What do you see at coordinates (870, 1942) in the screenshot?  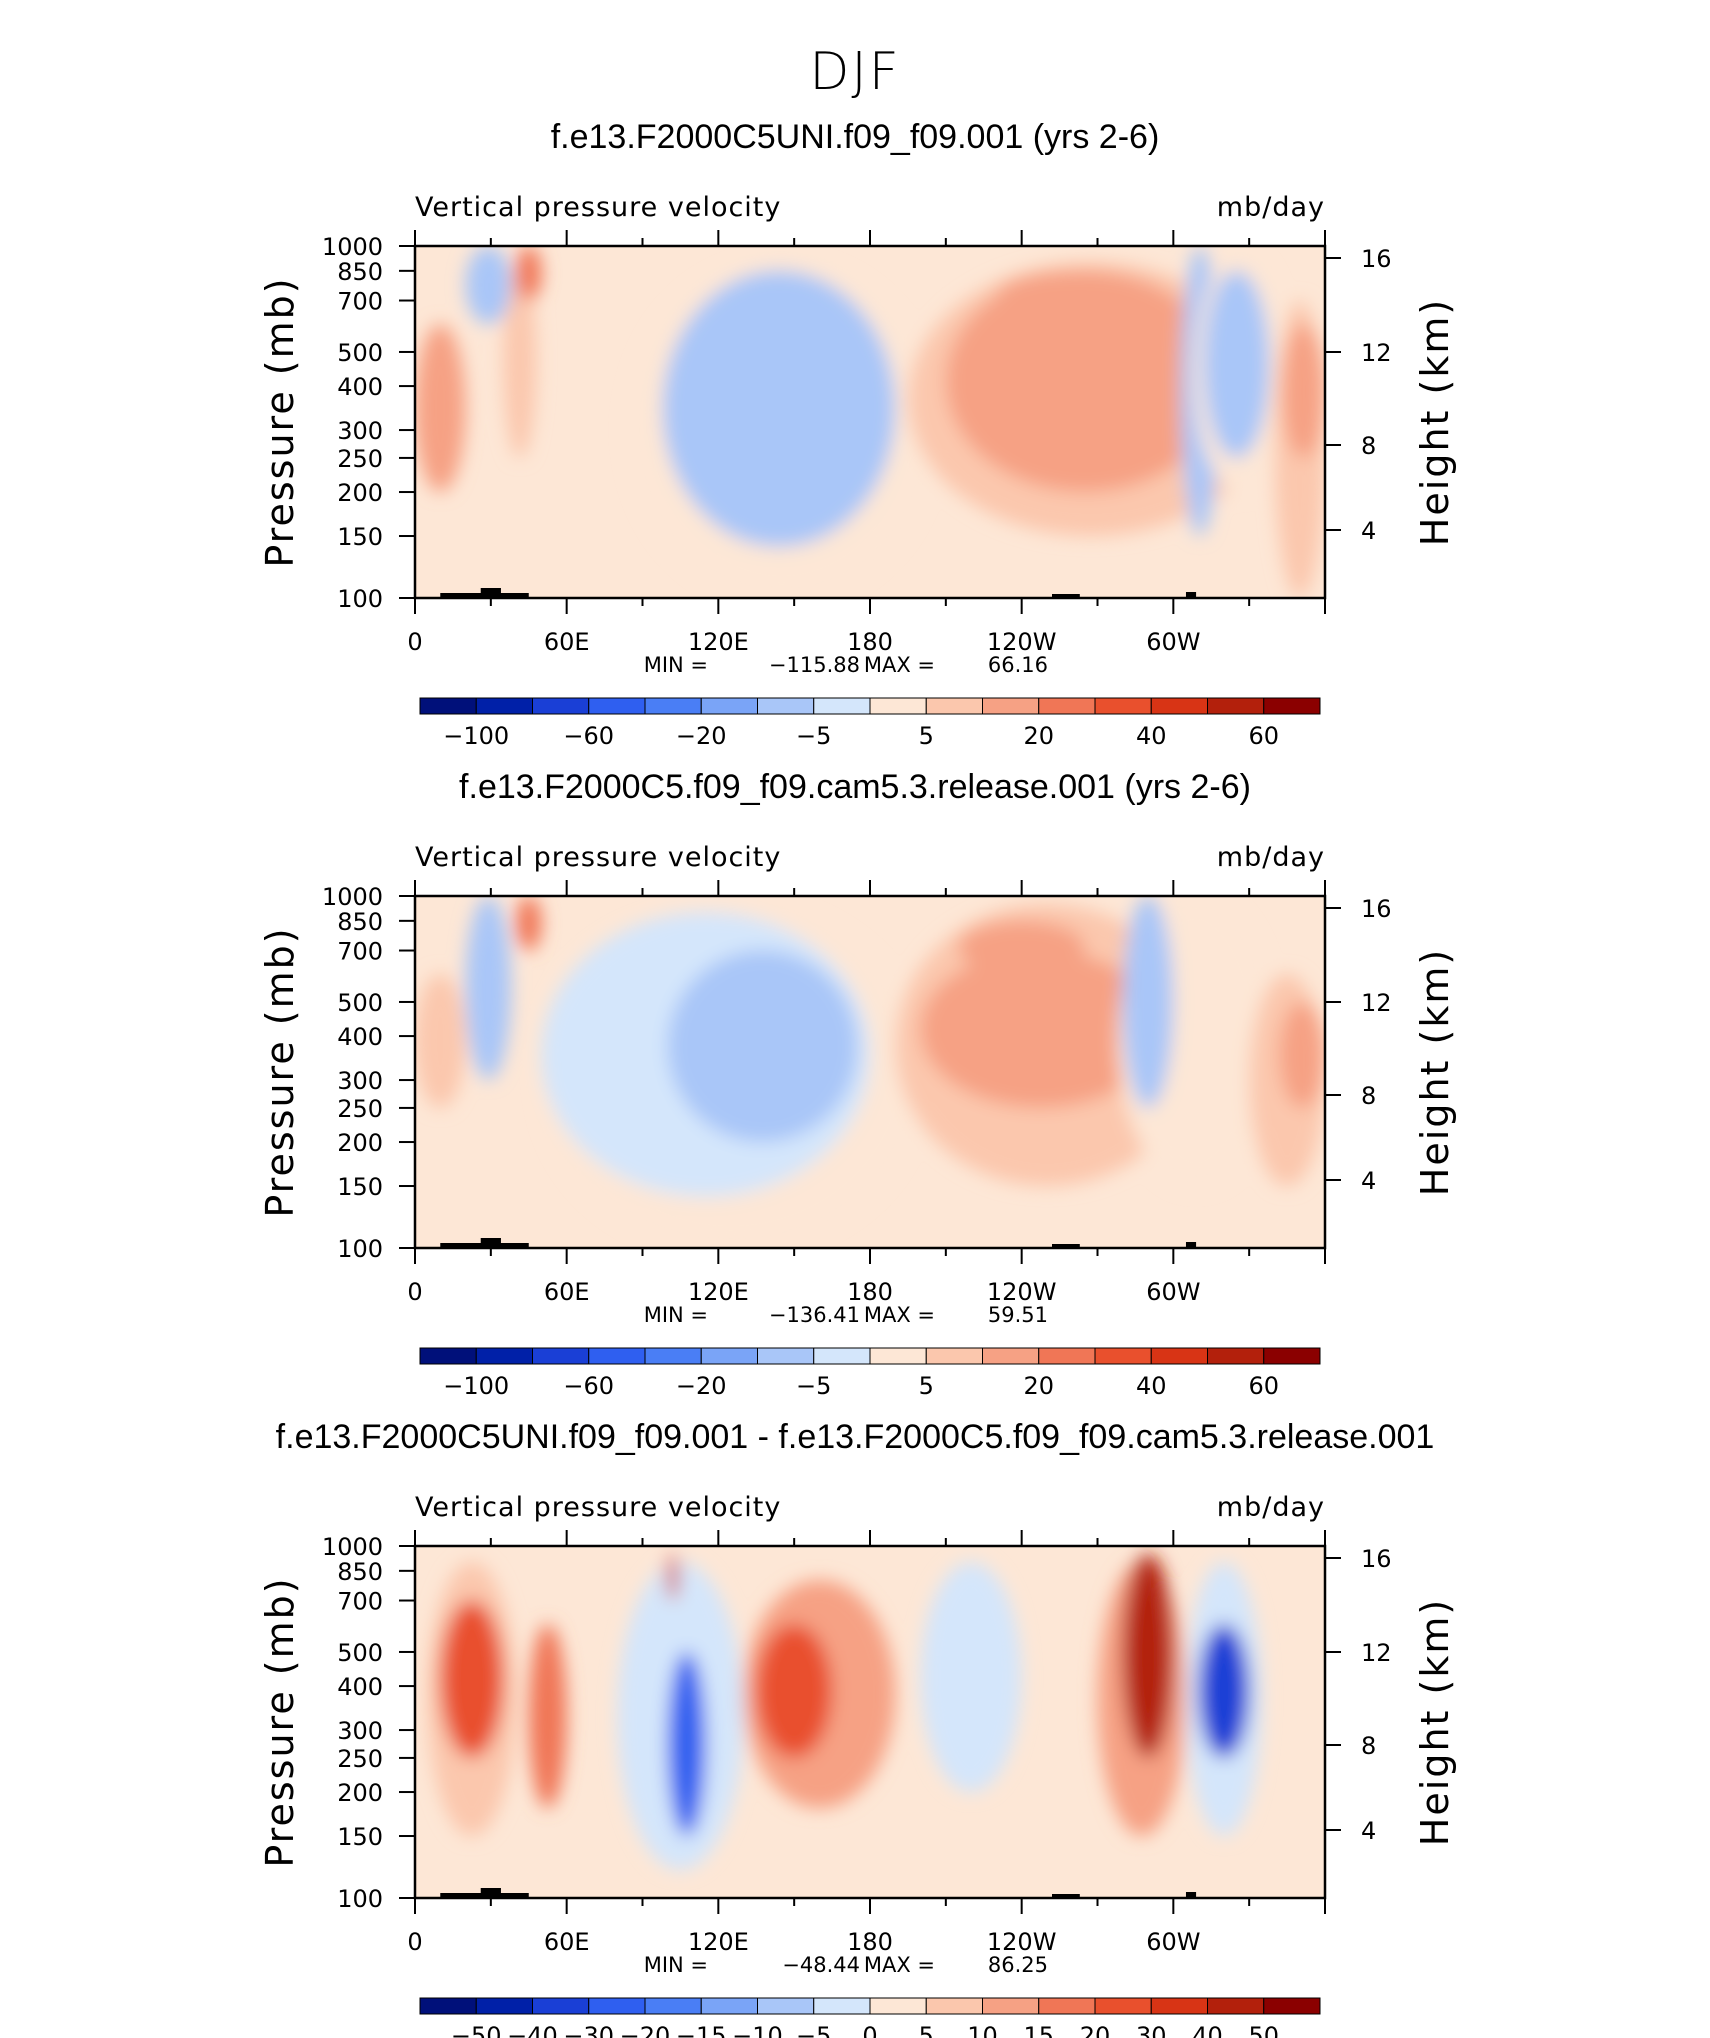 I see `x-tick-label: 180` at bounding box center [870, 1942].